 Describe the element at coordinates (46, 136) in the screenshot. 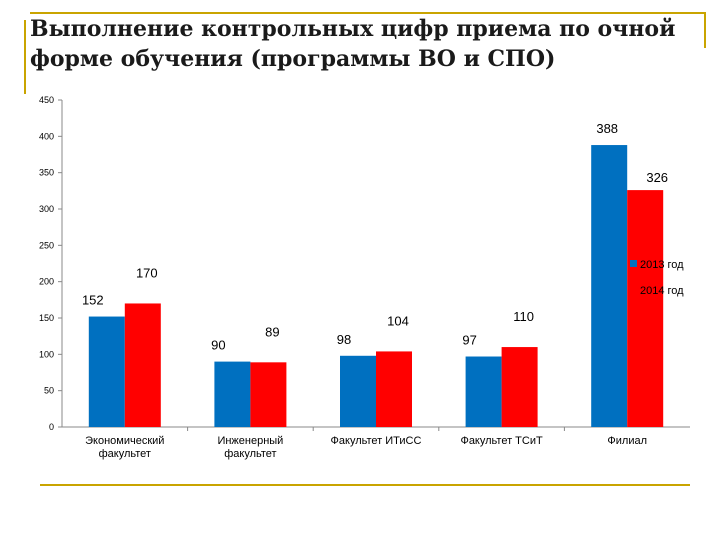

I see `y-tick-label: 400` at that location.